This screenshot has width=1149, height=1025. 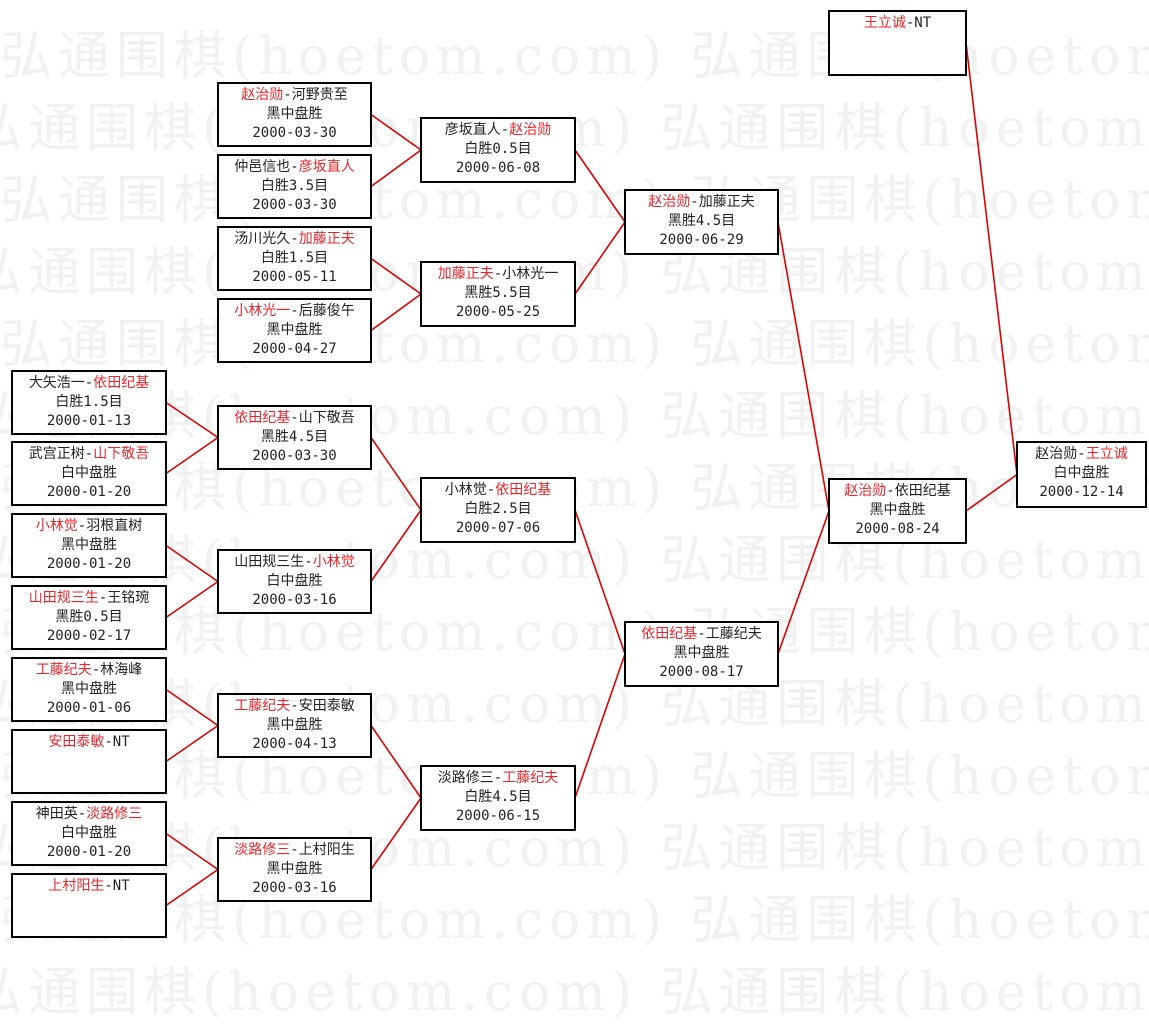 I want to click on match-box: 上村阳生-NT, so click(x=89, y=905).